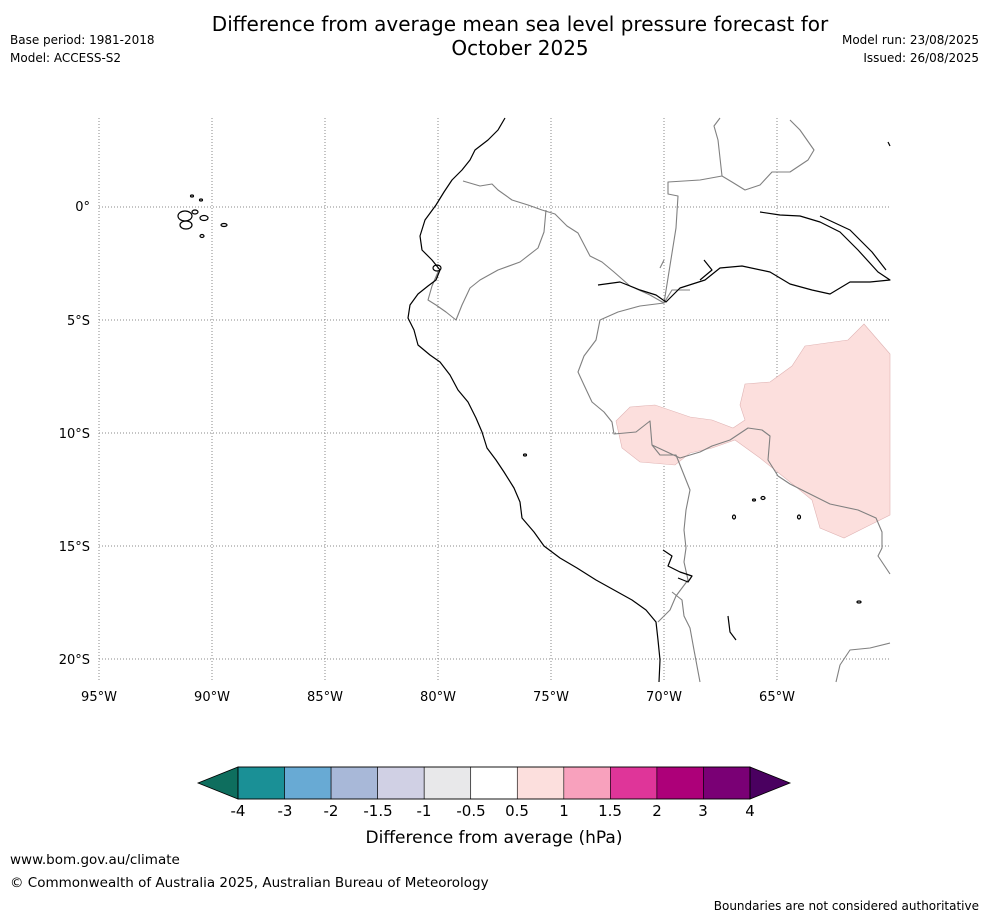 Image resolution: width=988 pixels, height=919 pixels. I want to click on base-period: Base period: 1981-2018, so click(82, 40).